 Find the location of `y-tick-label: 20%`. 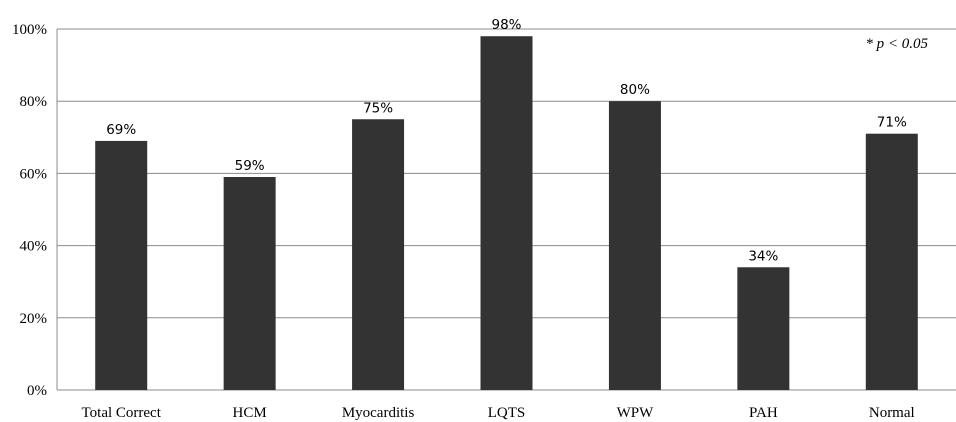

y-tick-label: 20% is located at coordinates (34, 319).